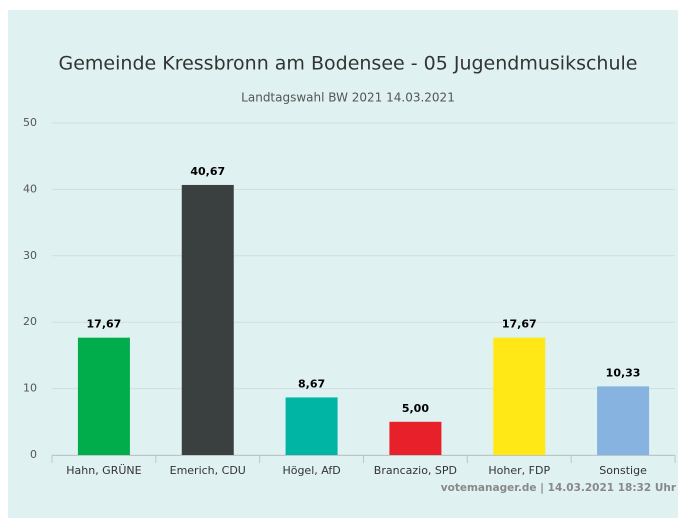  Describe the element at coordinates (30, 255) in the screenshot. I see `y-tick-label: 30` at that location.